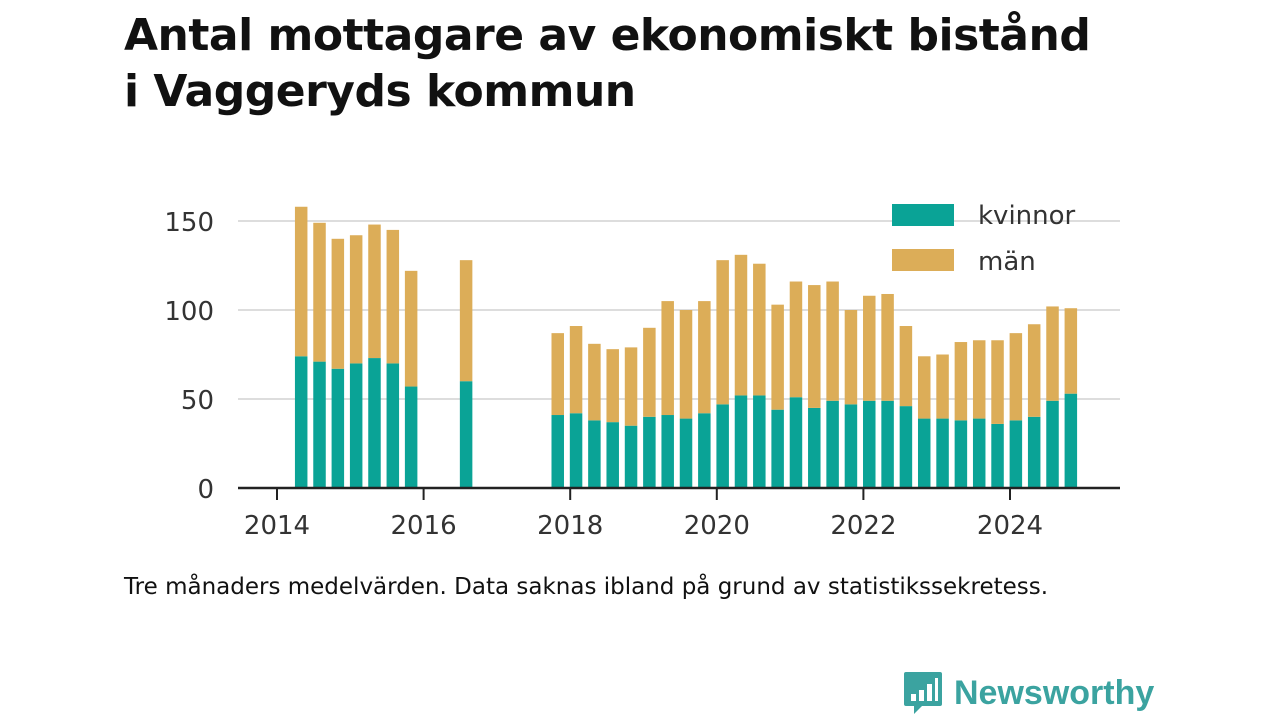  Describe the element at coordinates (1054, 692) in the screenshot. I see `brand-name: Newsworthy` at that location.